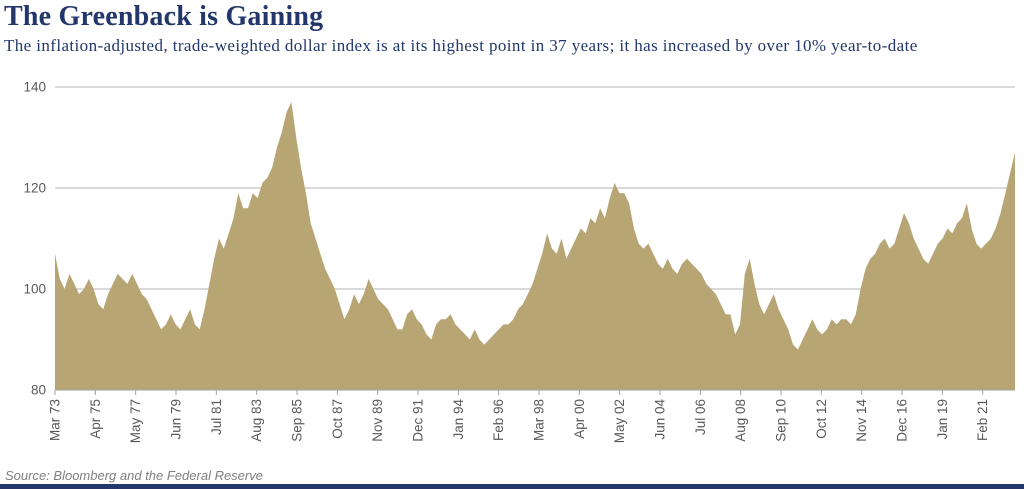 Image resolution: width=1024 pixels, height=489 pixels. What do you see at coordinates (539, 420) in the screenshot?
I see `x-axis-label: Mar 98` at bounding box center [539, 420].